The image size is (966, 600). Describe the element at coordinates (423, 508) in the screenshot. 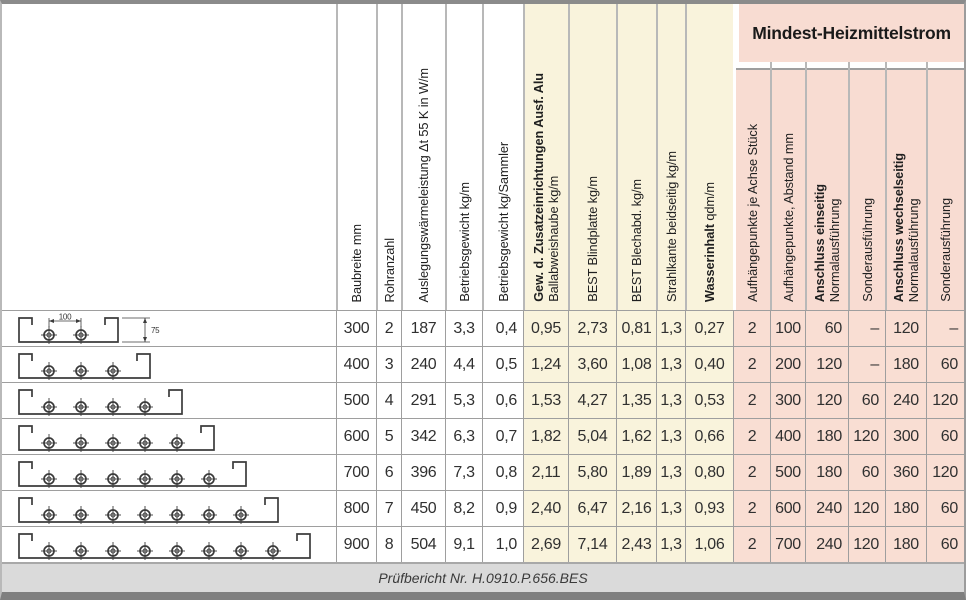

I see `cell-auslegungswaermeleistung: 450` at that location.